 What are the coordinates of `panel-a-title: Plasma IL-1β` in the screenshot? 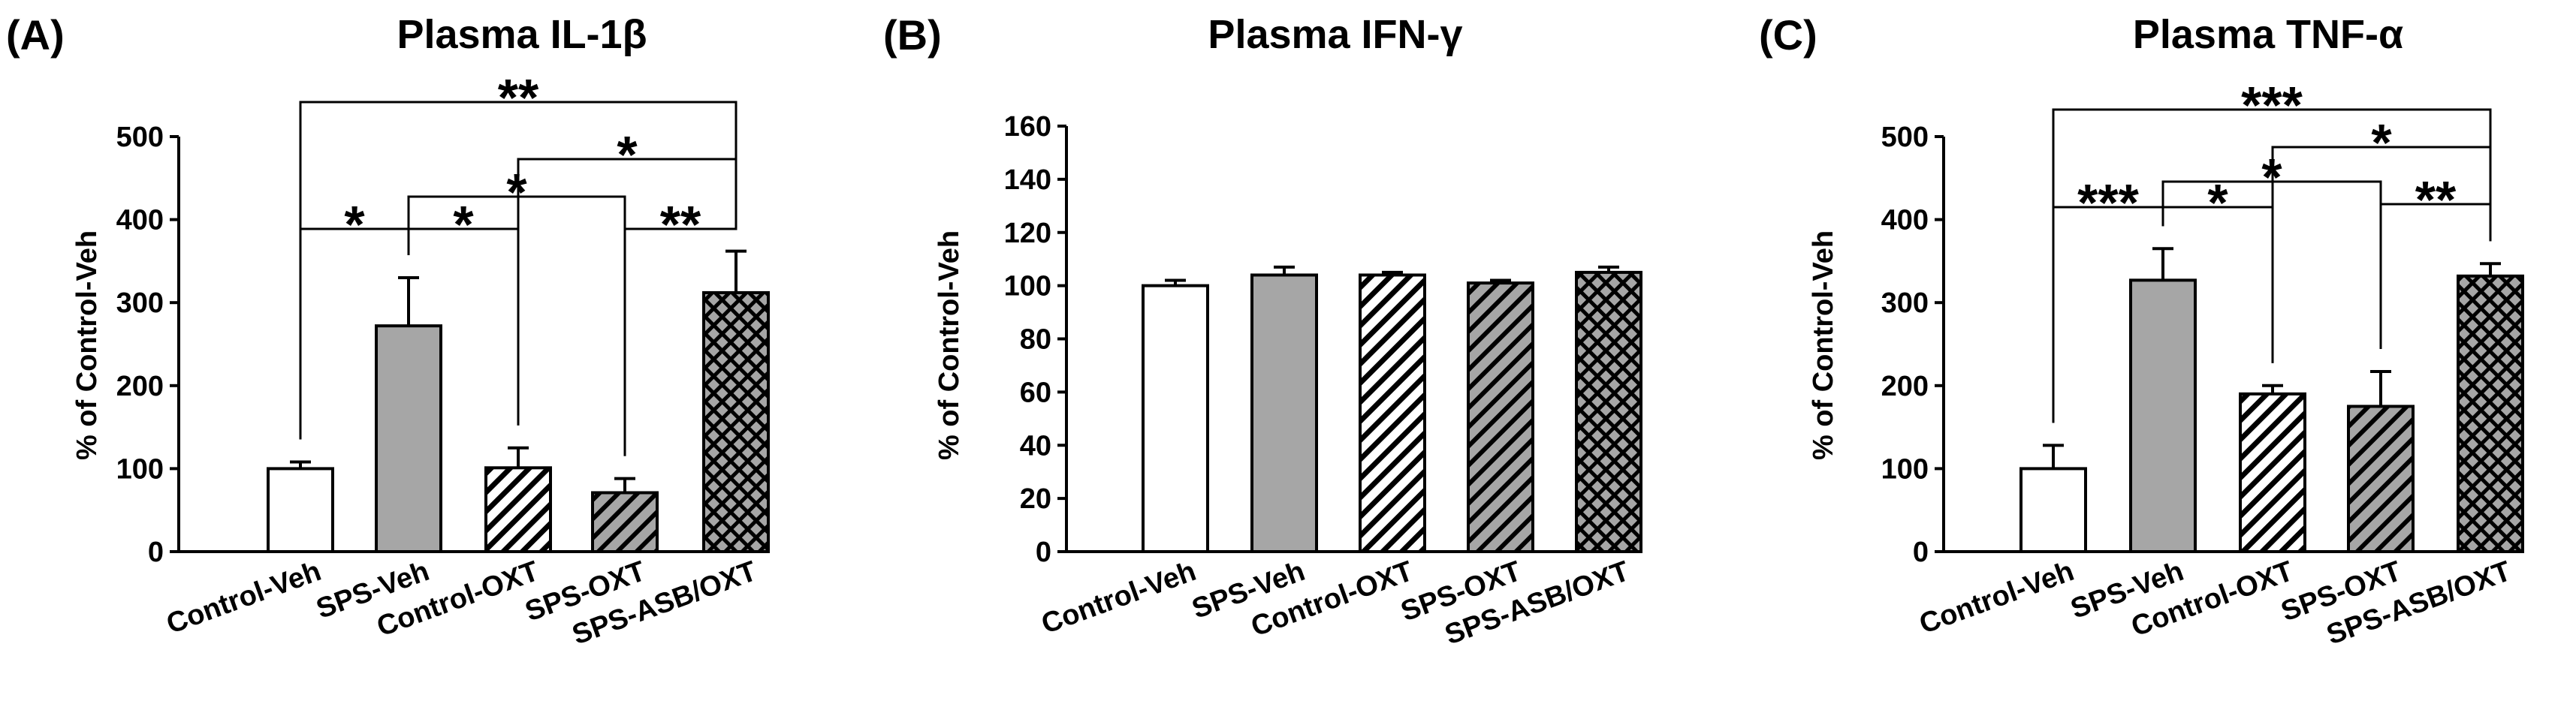 It's located at (522, 34).